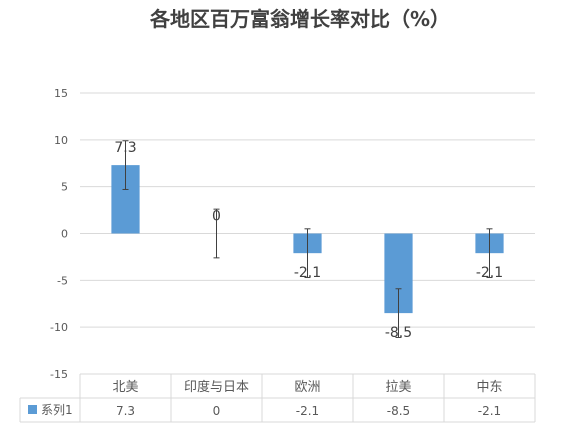 This screenshot has width=576, height=436. What do you see at coordinates (307, 387) in the screenshot?
I see `category-label: 欧洲` at bounding box center [307, 387].